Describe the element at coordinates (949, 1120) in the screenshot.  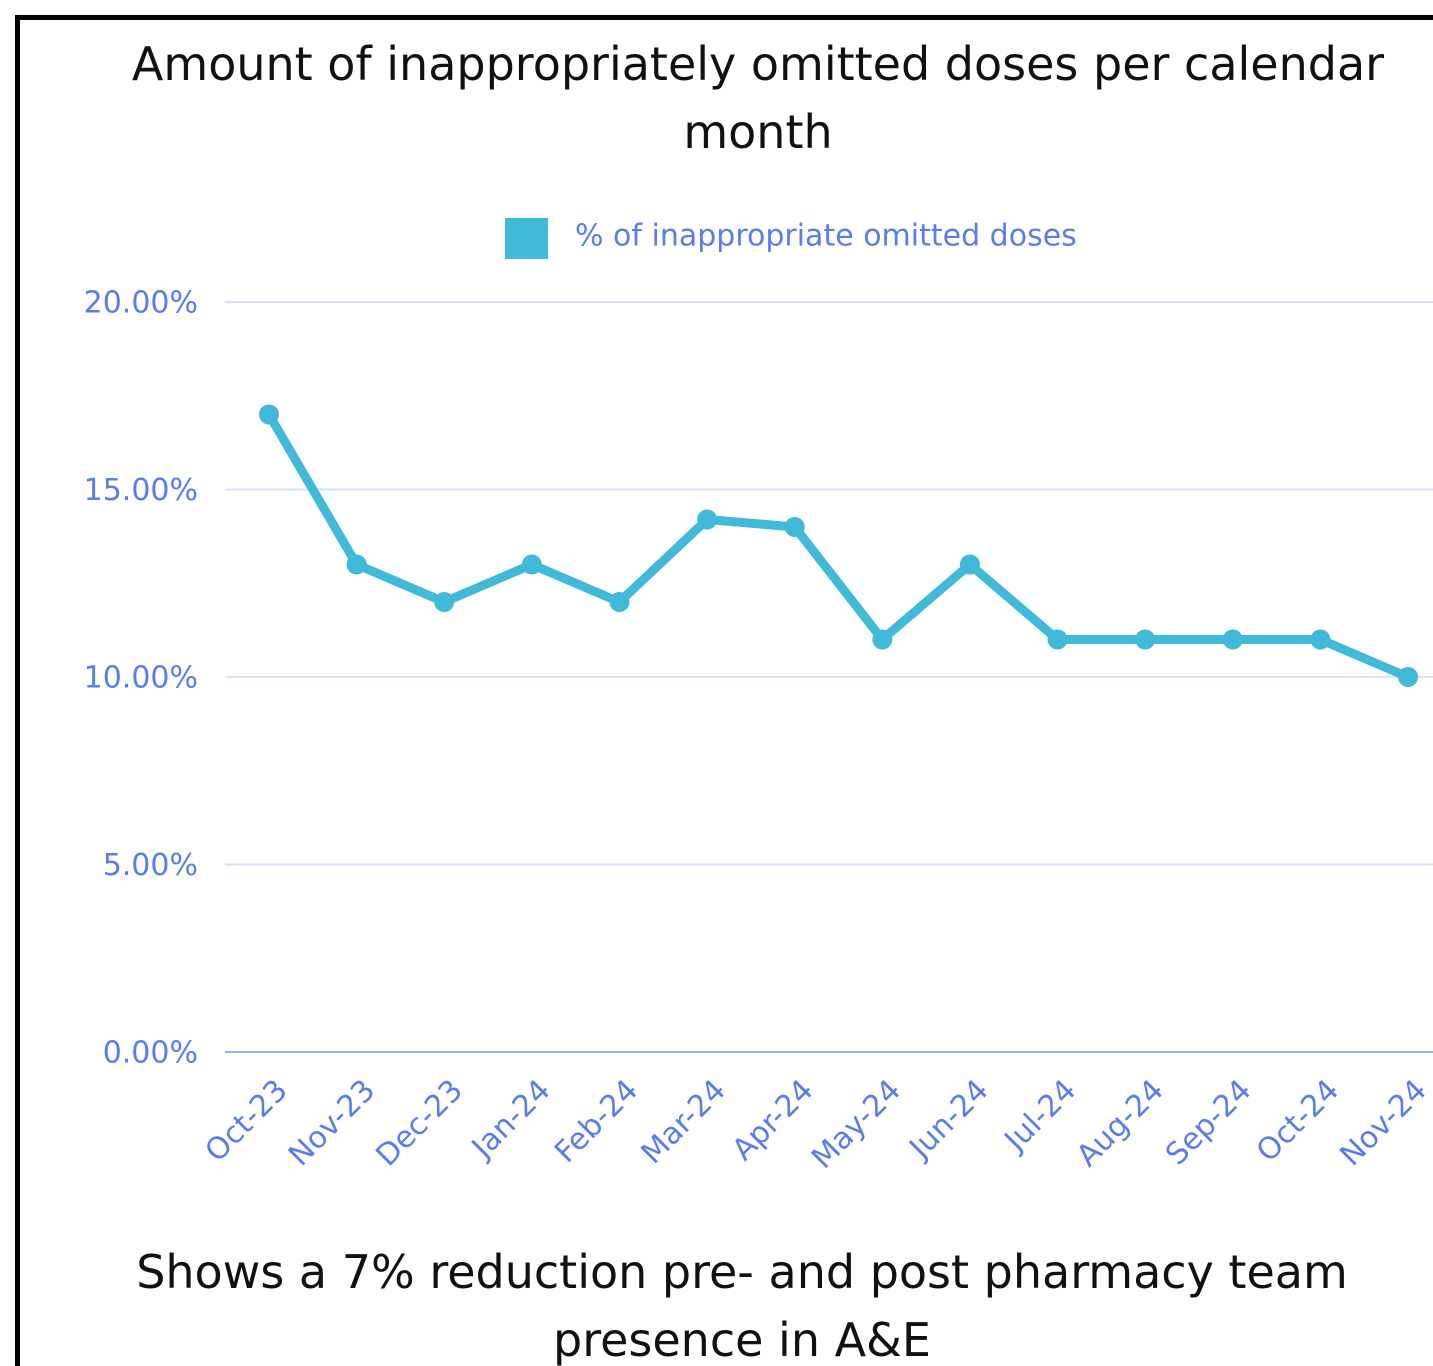
I see `x-tick-label: Jun-24` at that location.